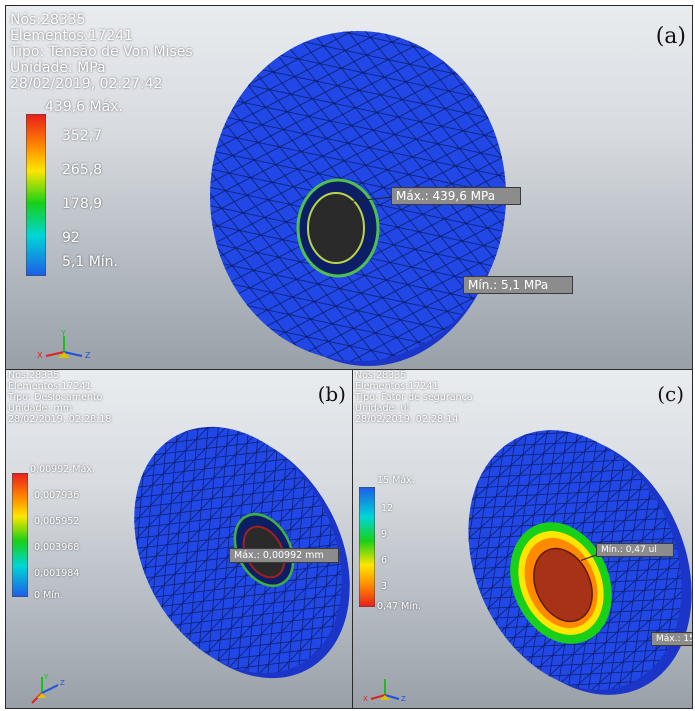 This screenshot has height=711, width=695. What do you see at coordinates (48, 690) in the screenshot?
I see `triad-icon: Y Z` at bounding box center [48, 690].